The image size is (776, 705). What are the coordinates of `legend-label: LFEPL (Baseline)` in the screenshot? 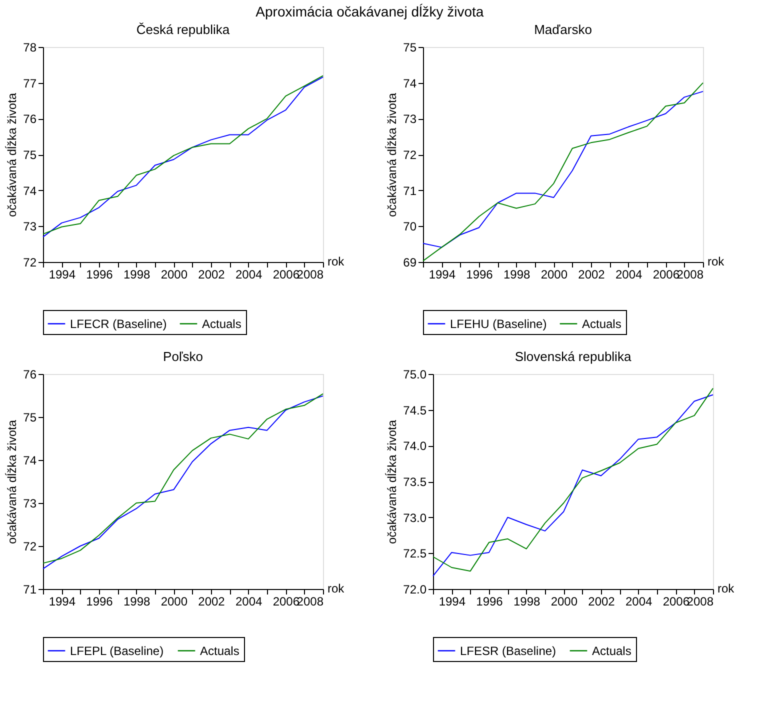 It's located at (117, 651).